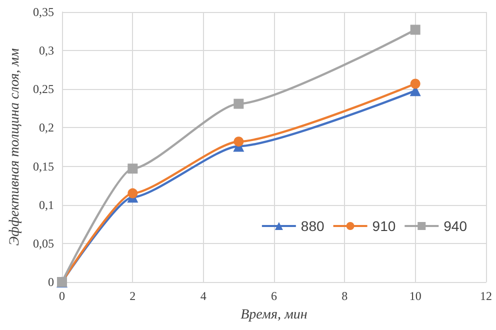 The height and width of the screenshot is (330, 496). What do you see at coordinates (46, 205) in the screenshot?
I see `y-tick-label: 0,1` at bounding box center [46, 205].